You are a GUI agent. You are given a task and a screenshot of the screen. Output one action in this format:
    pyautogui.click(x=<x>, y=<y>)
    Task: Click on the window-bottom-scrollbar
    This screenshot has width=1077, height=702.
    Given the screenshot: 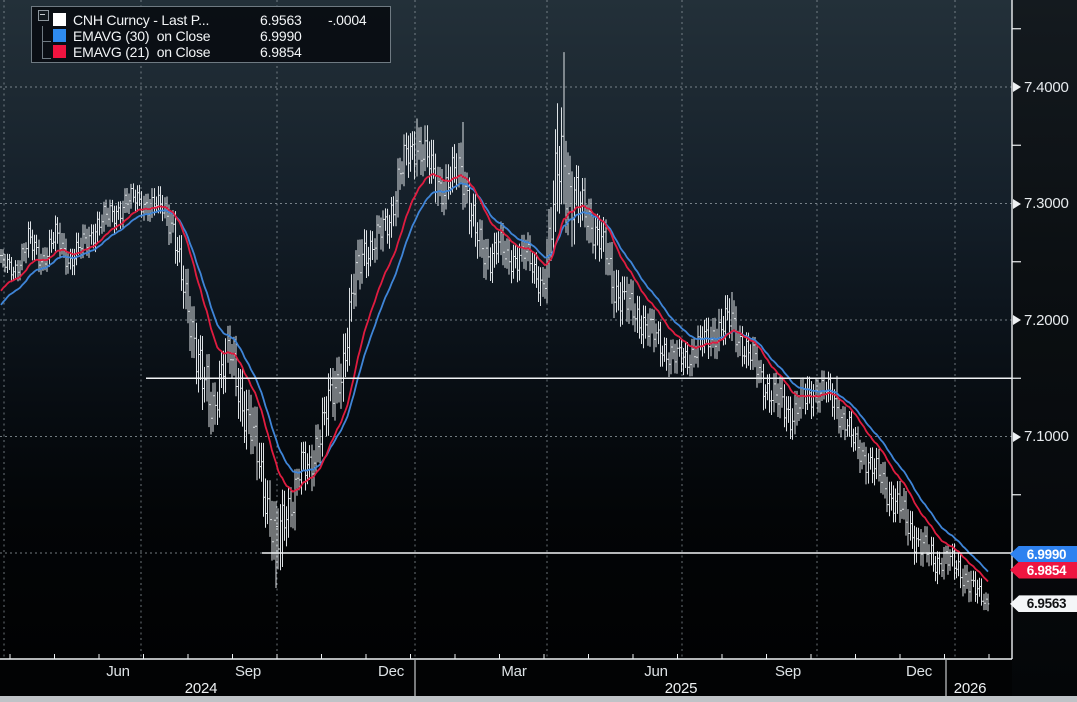 What is the action you would take?
    pyautogui.click(x=538, y=699)
    